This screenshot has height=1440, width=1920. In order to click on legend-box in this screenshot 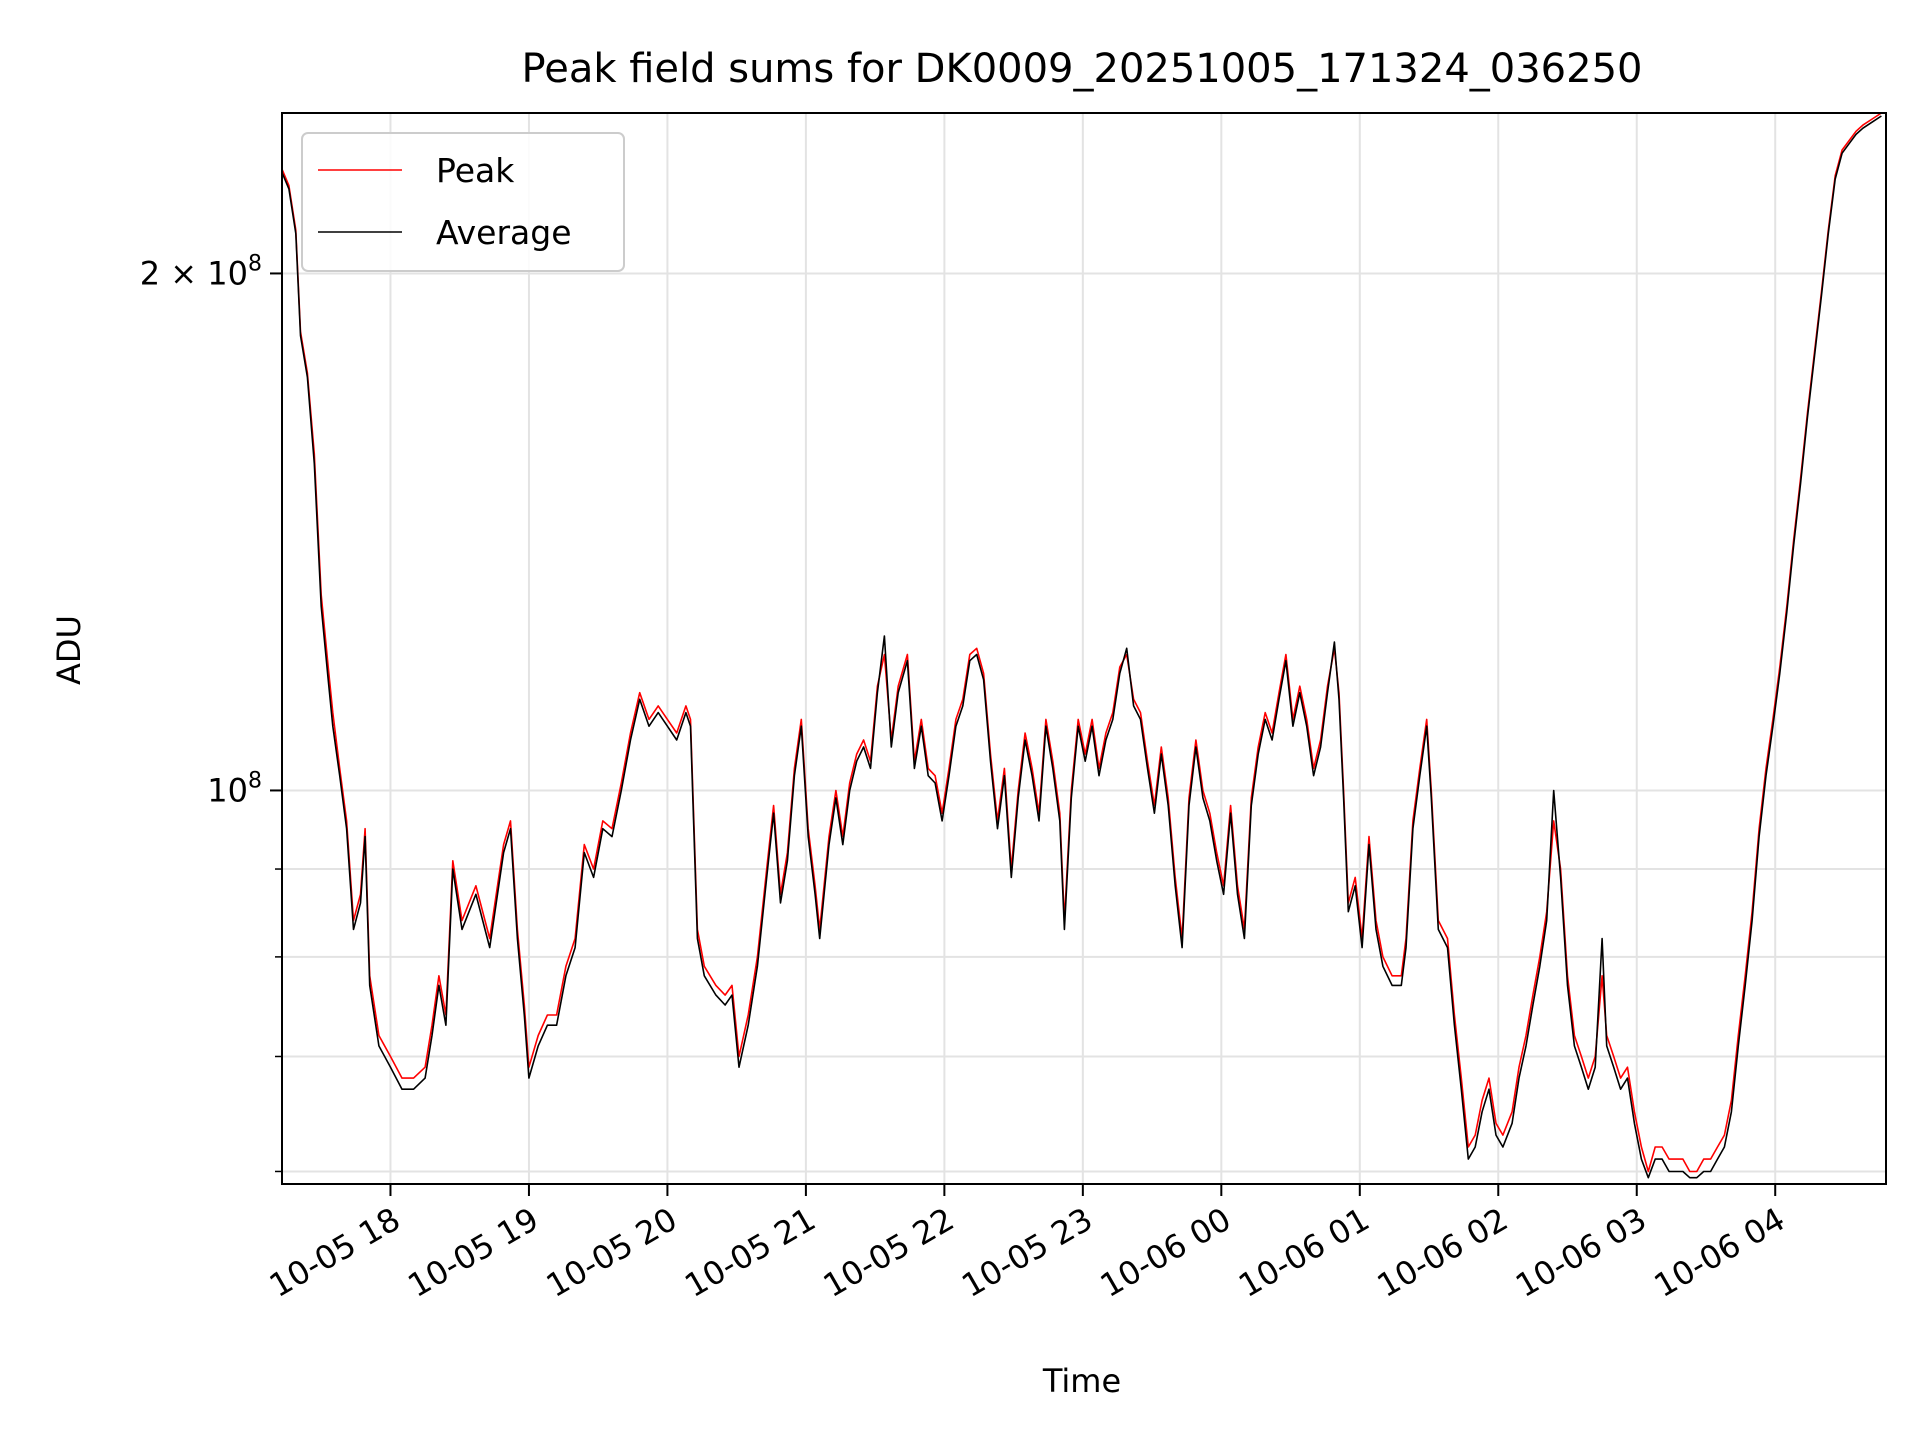, I will do `click(463, 202)`.